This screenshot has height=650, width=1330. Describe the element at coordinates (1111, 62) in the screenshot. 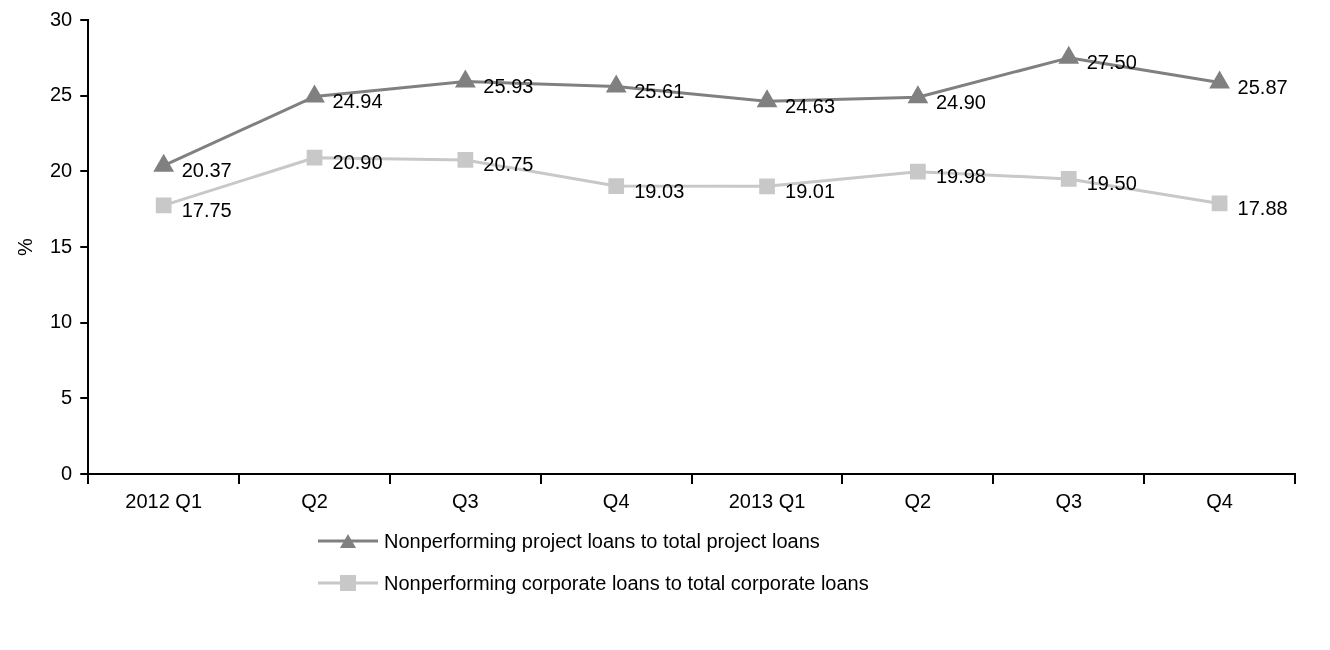

I see `data-label: 27.50` at that location.